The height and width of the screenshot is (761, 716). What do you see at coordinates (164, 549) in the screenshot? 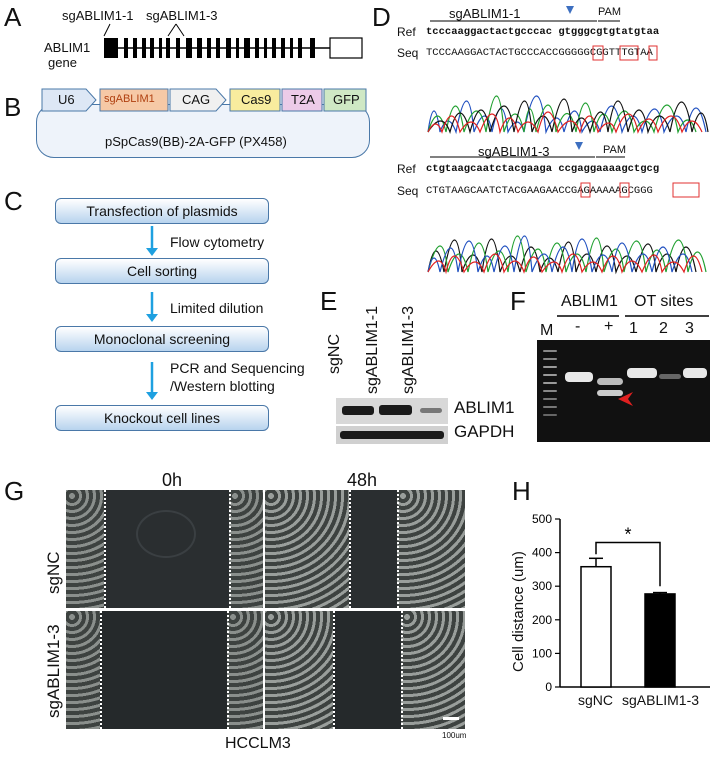
I see `micrograph-sgnc-0h` at bounding box center [164, 549].